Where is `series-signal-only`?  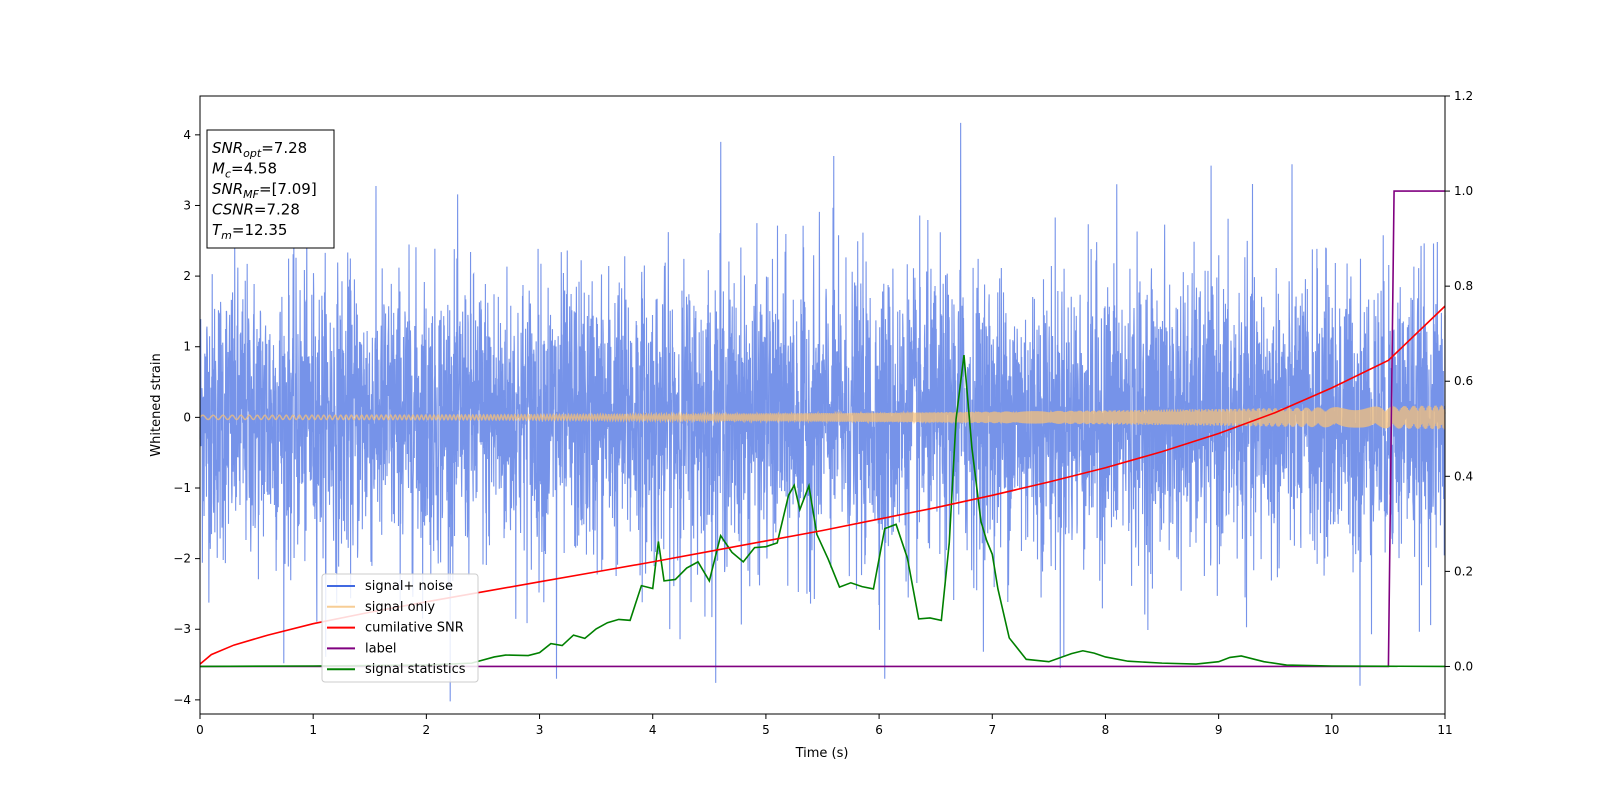 series-signal-only is located at coordinates (822, 417).